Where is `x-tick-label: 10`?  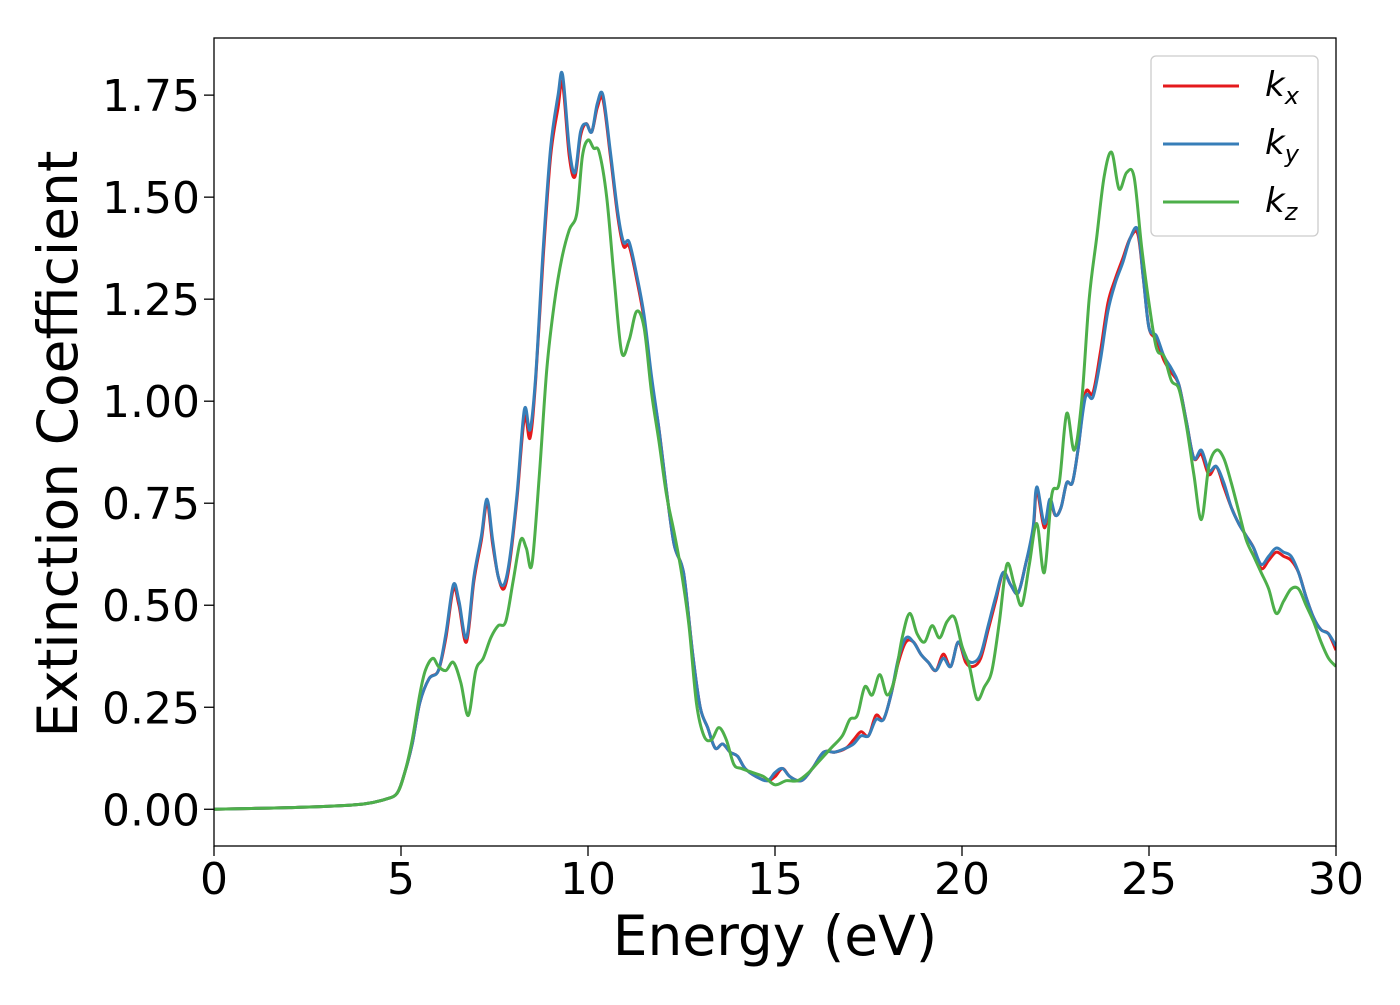 x-tick-label: 10 is located at coordinates (588, 879).